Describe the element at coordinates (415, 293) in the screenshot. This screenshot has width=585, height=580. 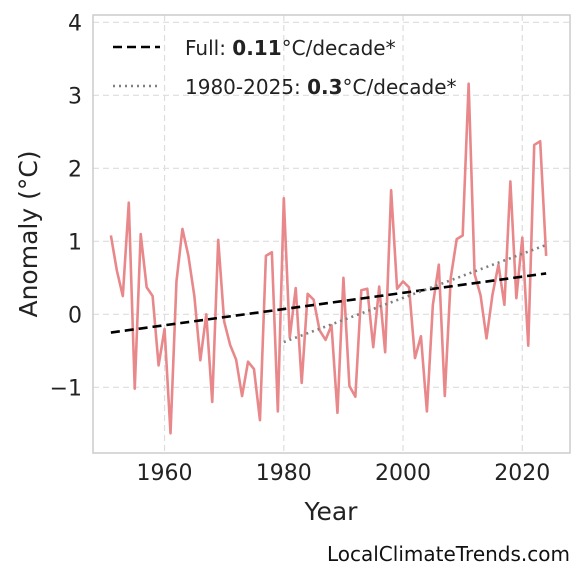
I see `trend-recent-line` at that location.